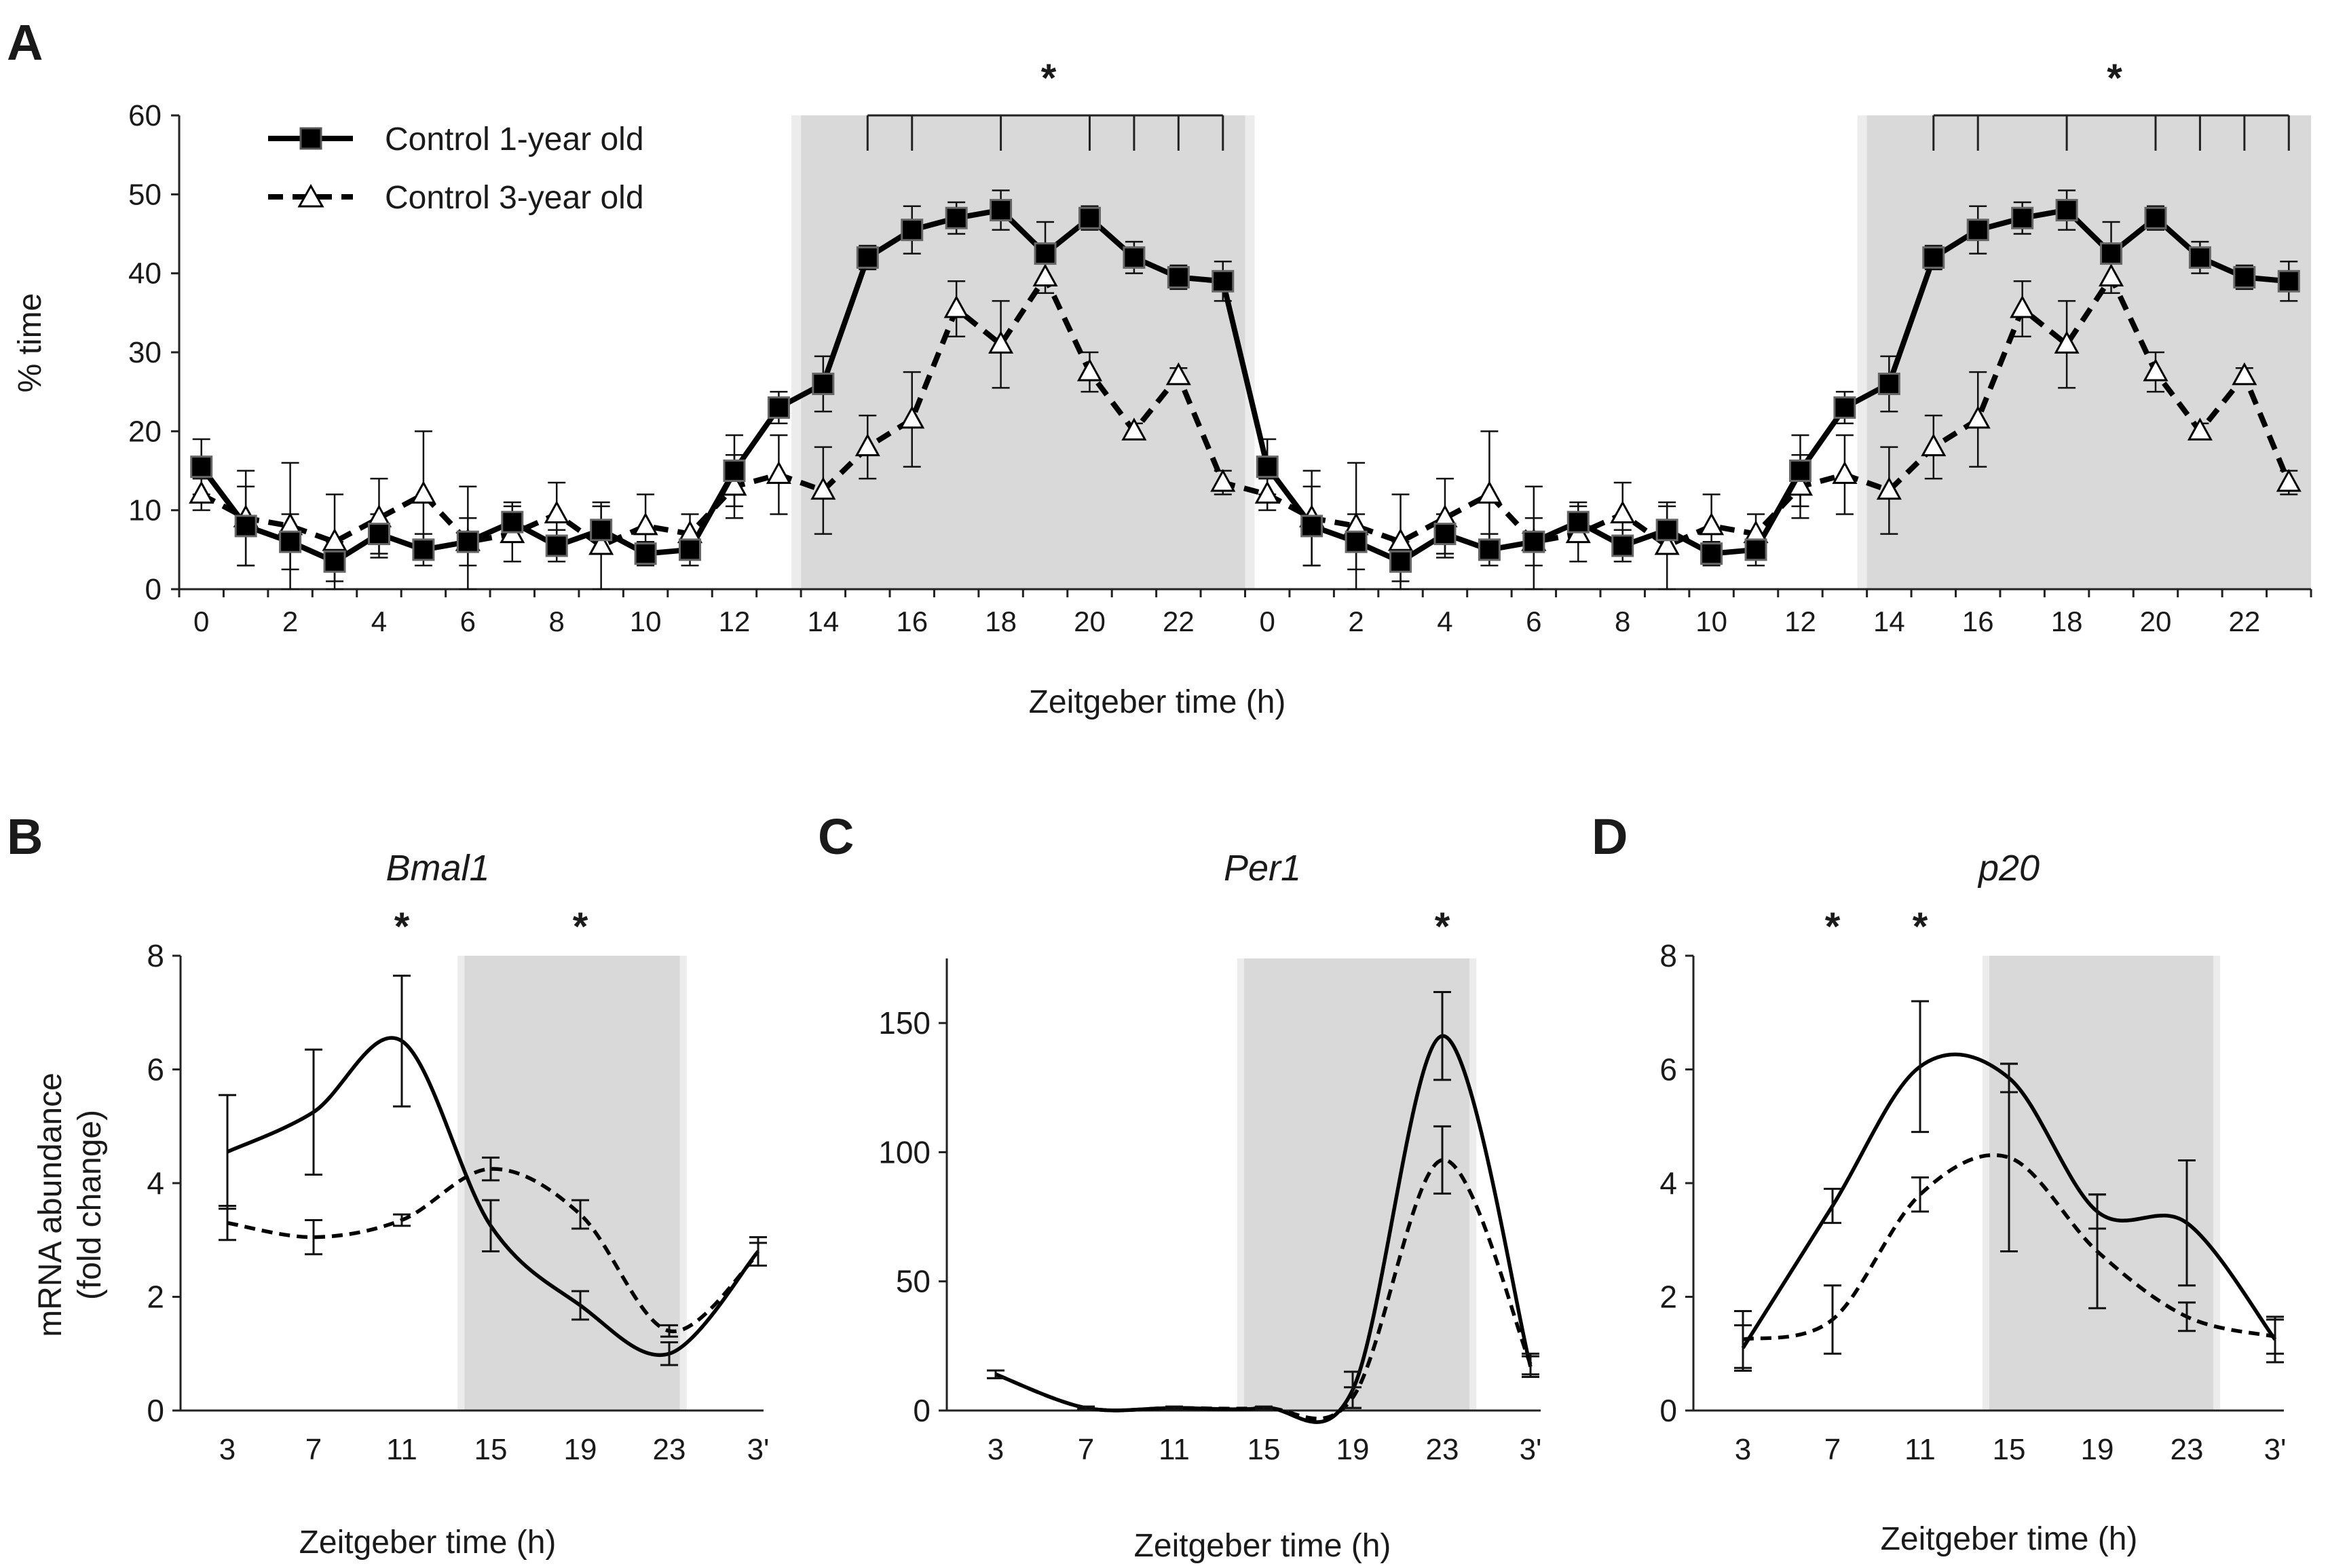 This screenshot has width=2328, height=1568. Describe the element at coordinates (145, 353) in the screenshot. I see `y-tick-label: 30` at that location.